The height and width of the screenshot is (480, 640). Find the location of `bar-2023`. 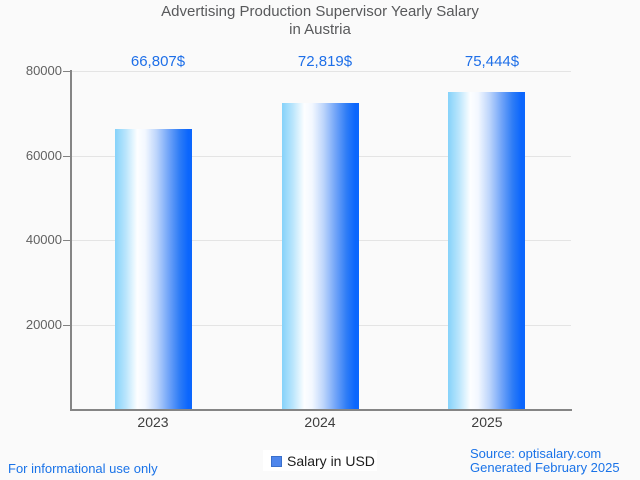

bar-2023 is located at coordinates (153, 270).